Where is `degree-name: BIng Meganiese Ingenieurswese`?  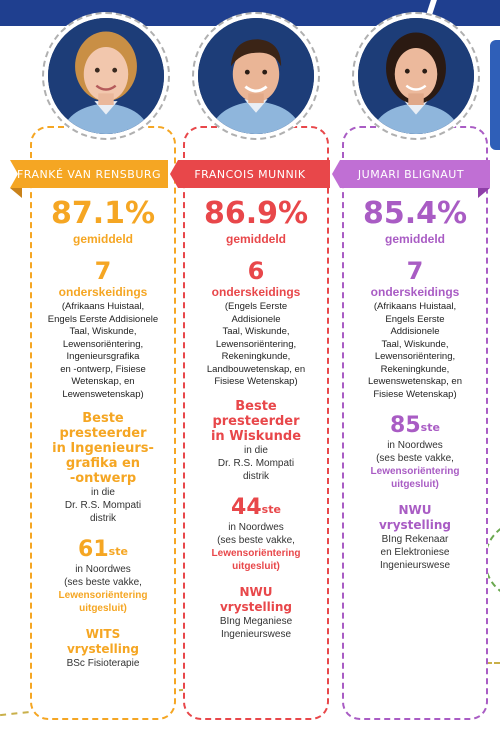 degree-name: BIng Meganiese Ingenieurswese is located at coordinates (256, 628).